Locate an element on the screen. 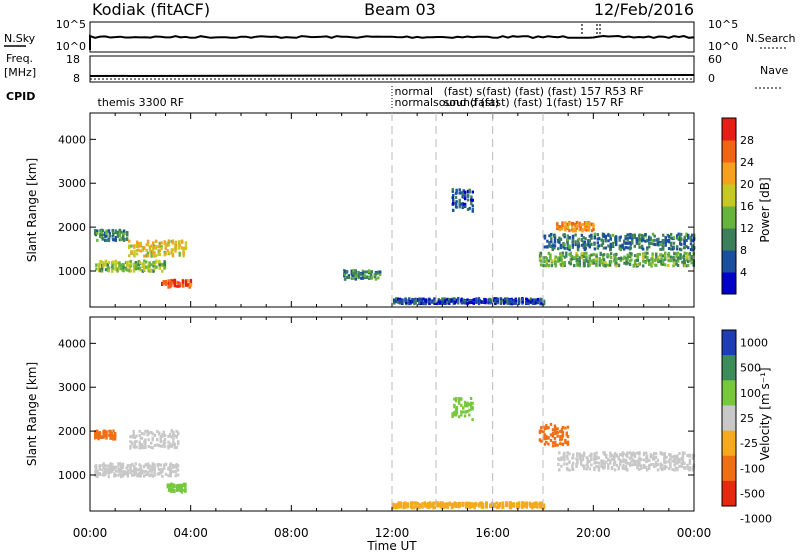  colorbar-frame is located at coordinates (729, 206).